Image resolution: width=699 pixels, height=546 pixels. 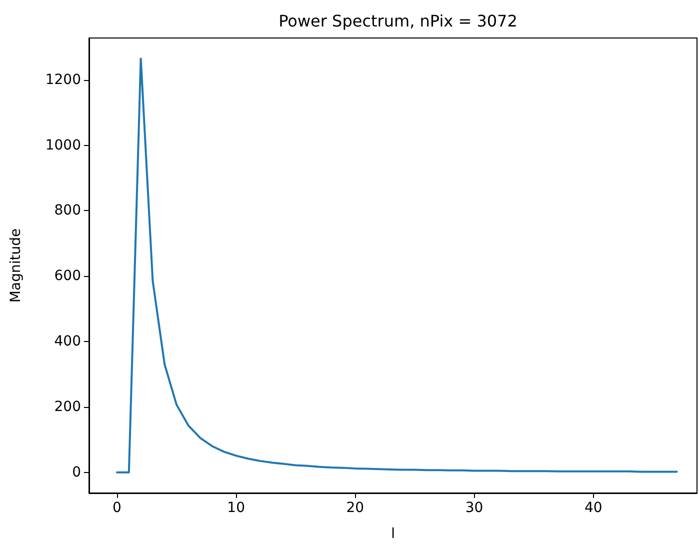 I want to click on x-axis-title: l, so click(x=393, y=534).